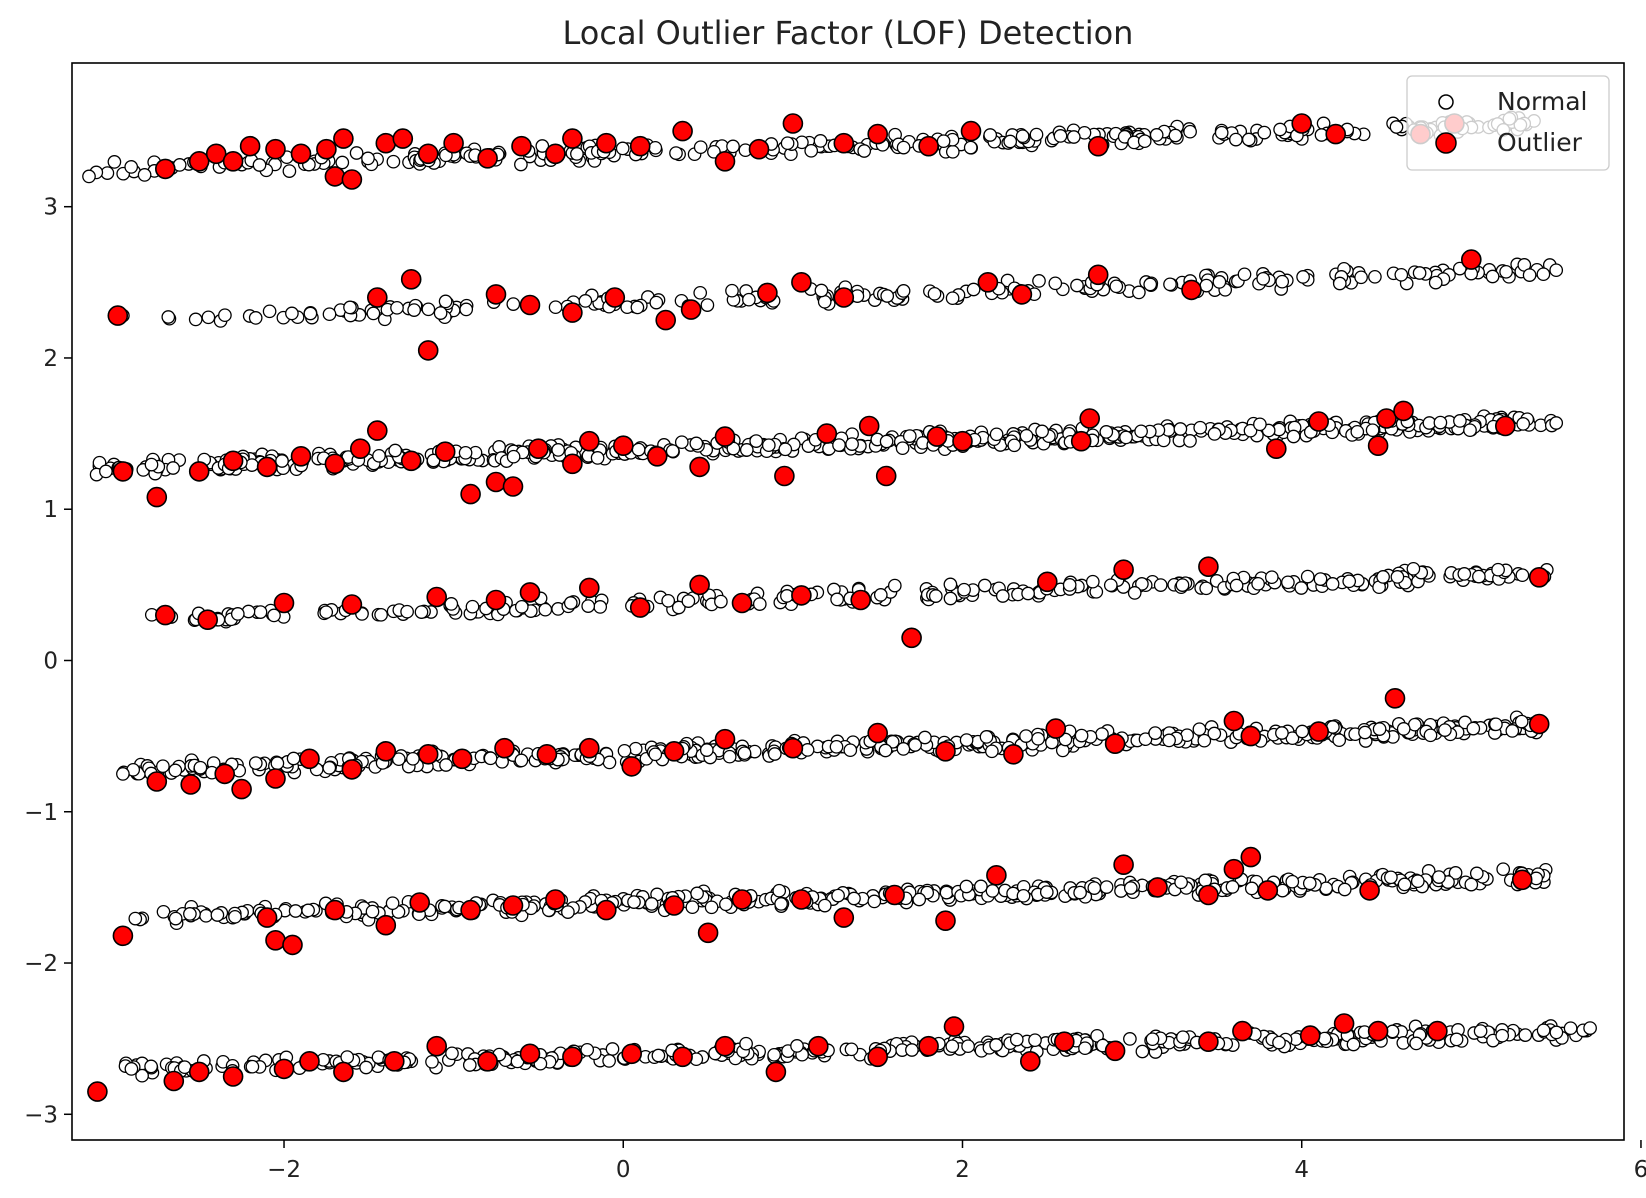  Describe the element at coordinates (41, 813) in the screenshot. I see `y-tick-label: −1` at that location.